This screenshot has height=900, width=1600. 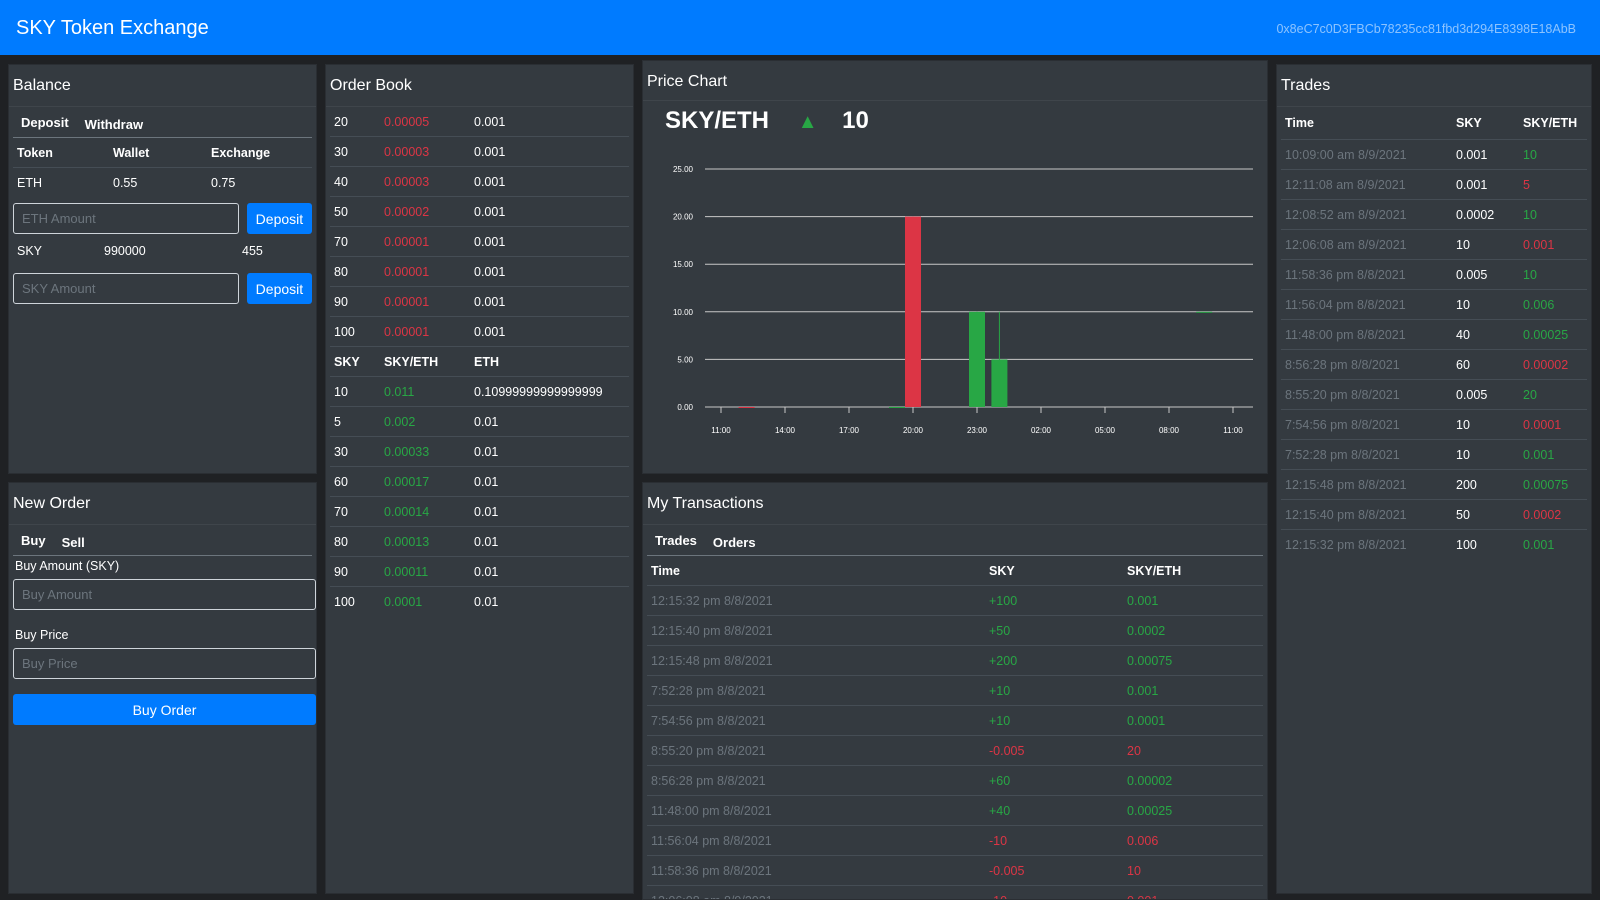 I want to click on trade-row: 12:15:32 pm 8/8/2021 100 0.001, so click(x=1434, y=544).